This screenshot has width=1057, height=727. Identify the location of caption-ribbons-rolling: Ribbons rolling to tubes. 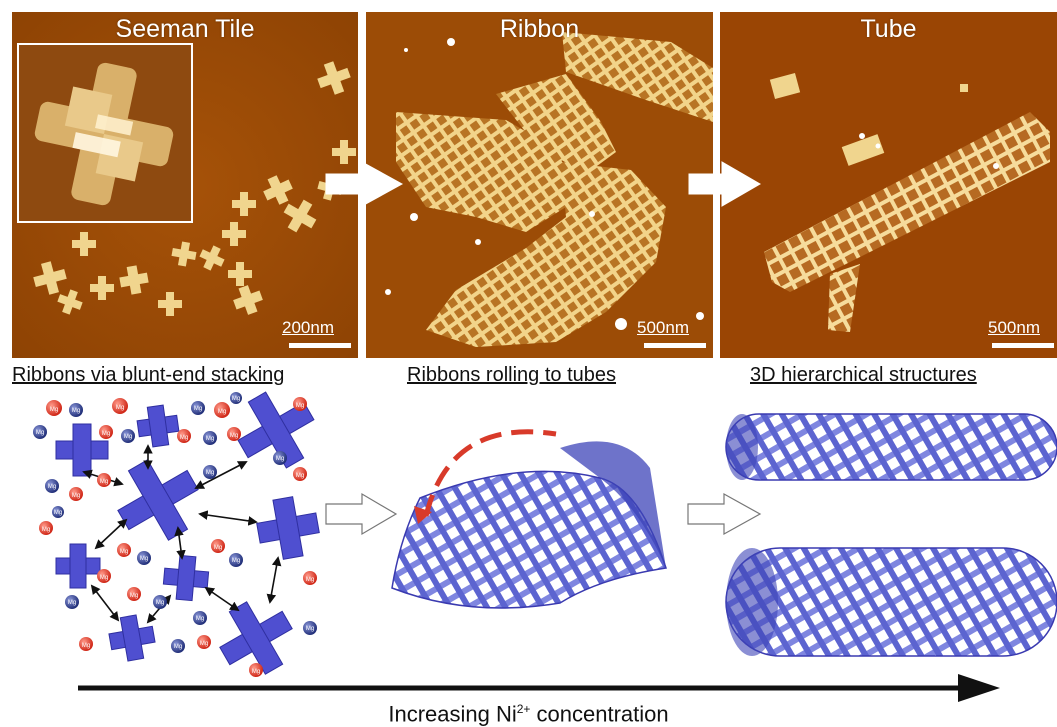
(512, 375).